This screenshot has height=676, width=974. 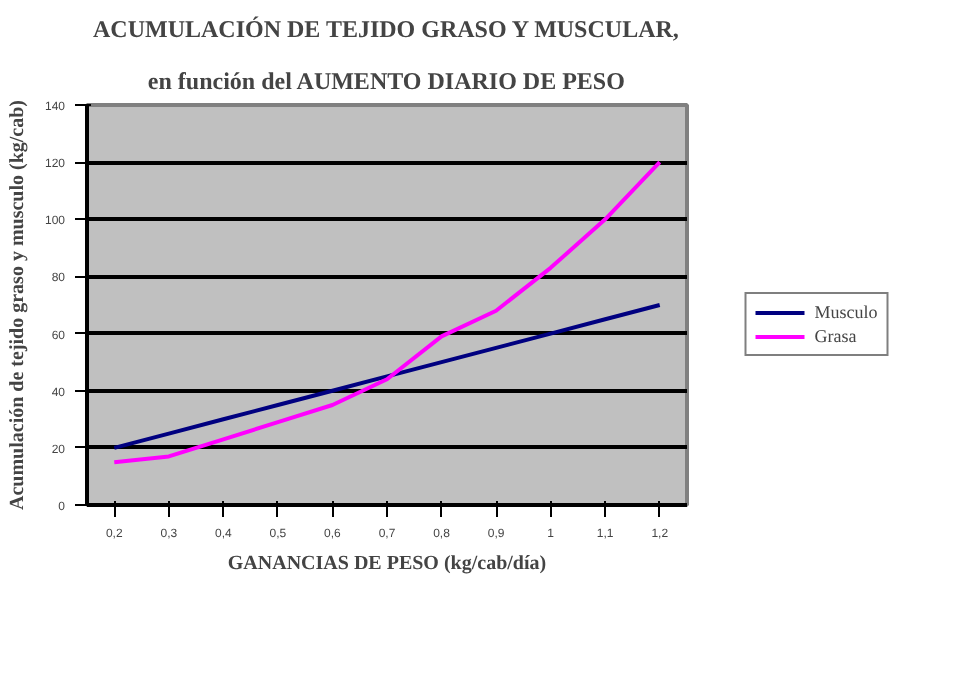 I want to click on chart-subtitle: en función del AUMENTO DIARIO DE PESO, so click(x=386, y=81).